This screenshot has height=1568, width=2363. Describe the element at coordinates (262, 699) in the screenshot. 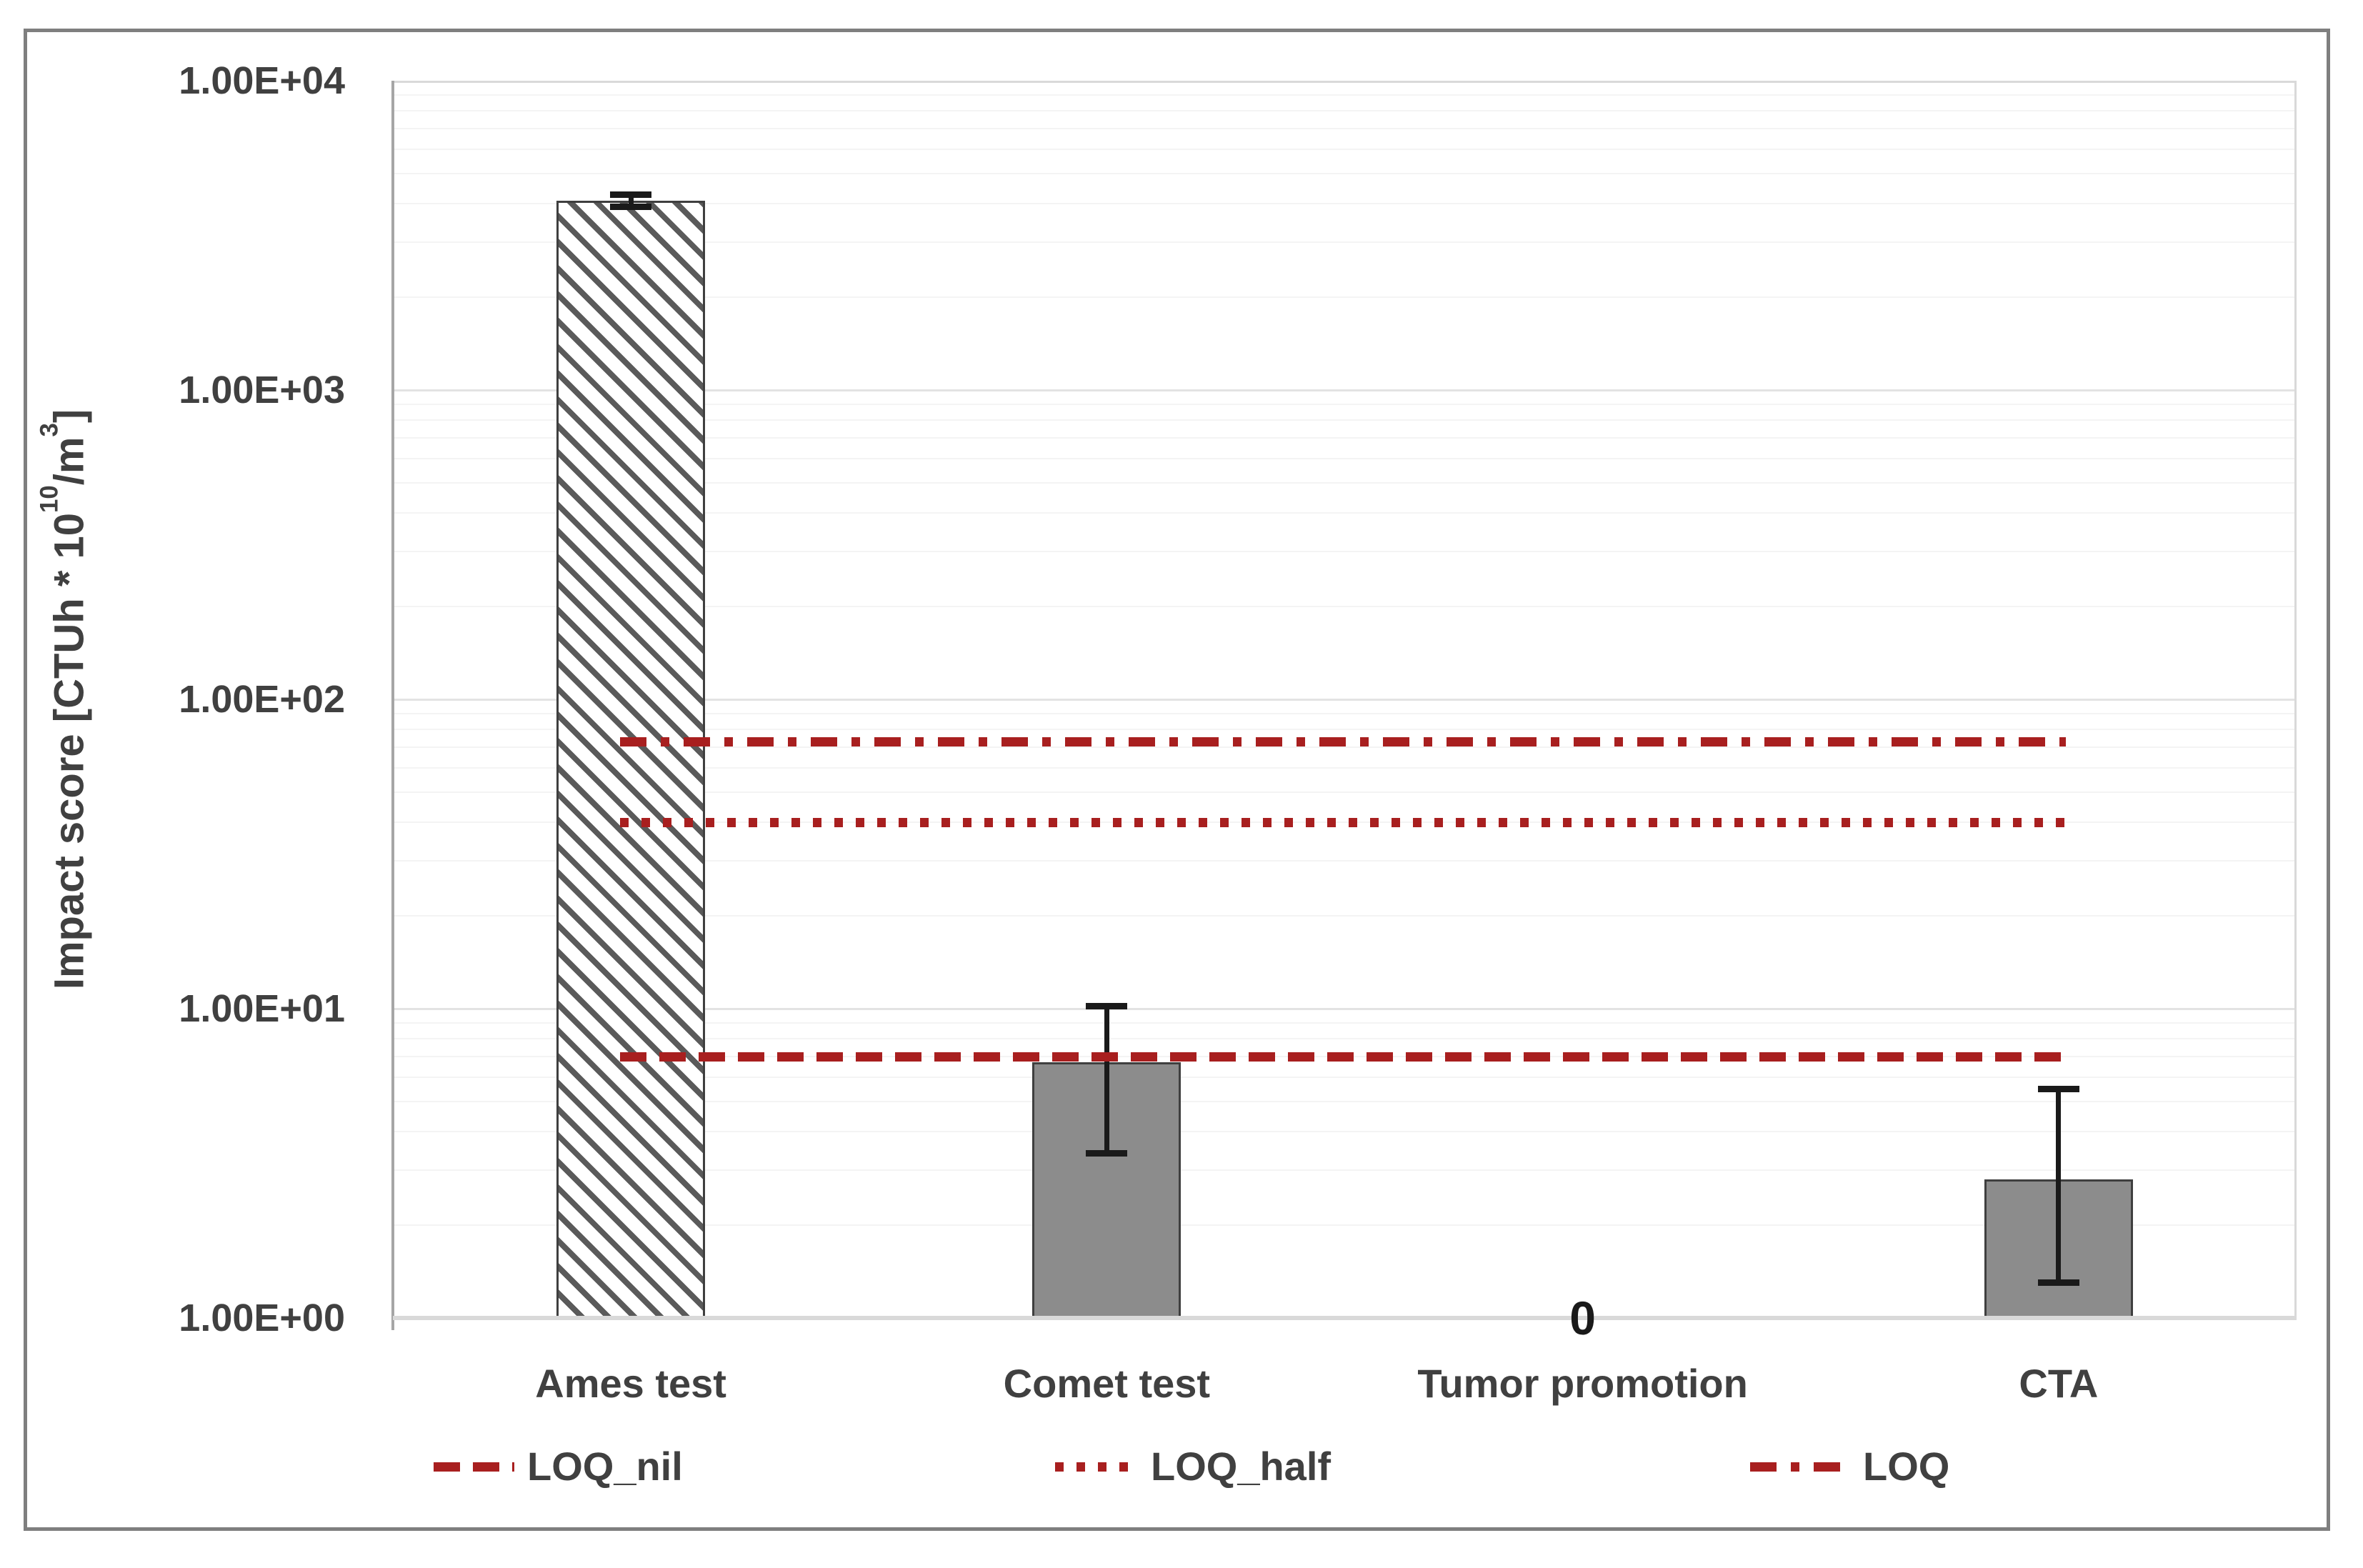

I see `y-tick-label: 1.00E+02` at that location.